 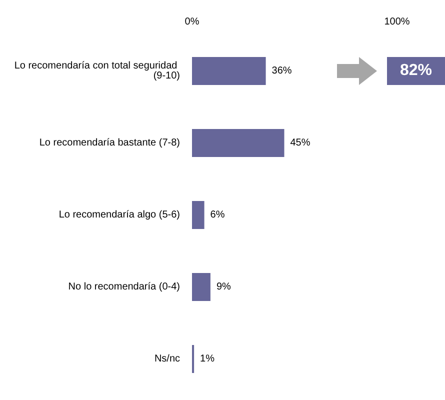 What do you see at coordinates (224, 287) in the screenshot?
I see `data-label: 9%` at bounding box center [224, 287].